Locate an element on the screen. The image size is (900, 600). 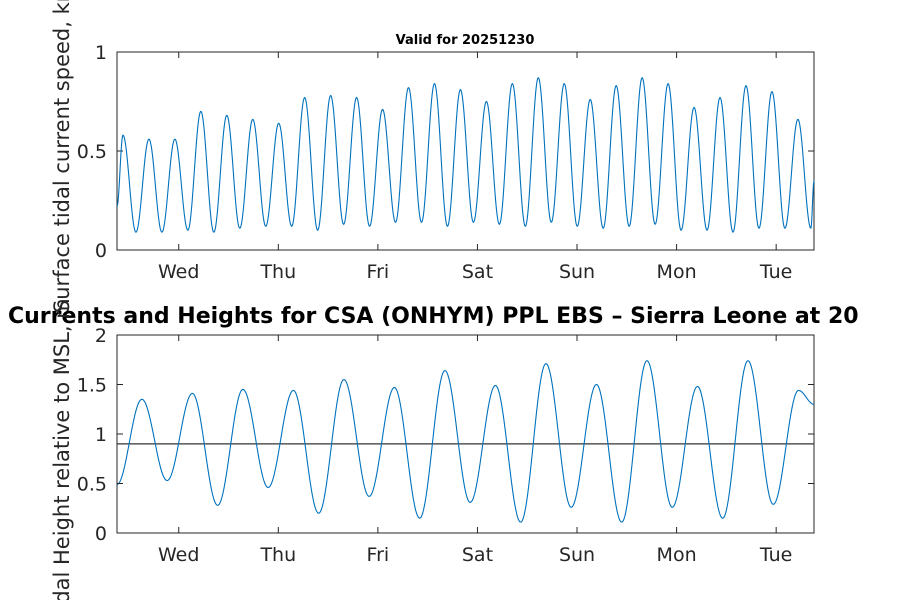
tidal-height-y-axis-label: Tidal Height relative to MSL, m is located at coordinates (62, 449).